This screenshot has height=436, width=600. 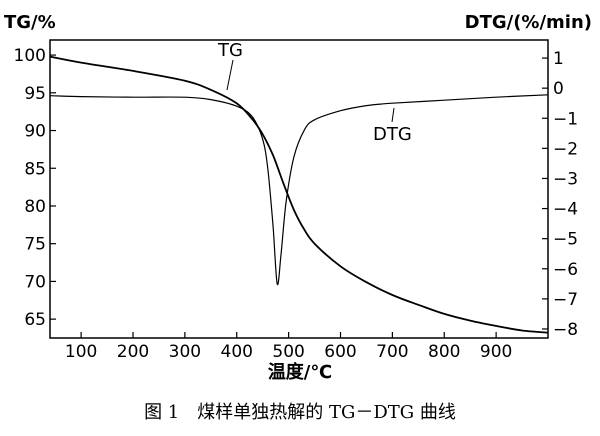 I want to click on y-right-axis-title: DTG/(%/min), so click(x=528, y=22).